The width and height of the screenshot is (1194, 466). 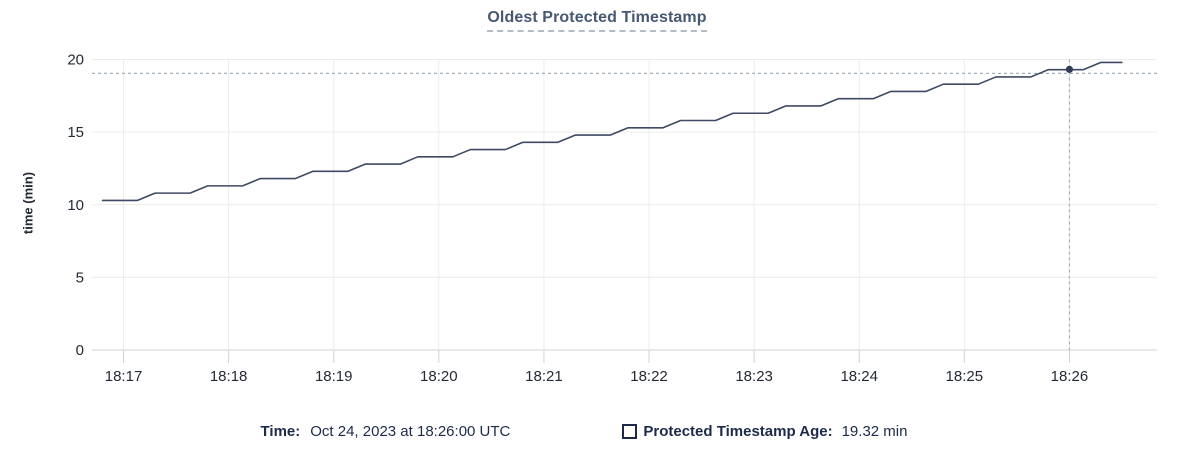 What do you see at coordinates (630, 431) in the screenshot?
I see `legend-series-swatch-icon` at bounding box center [630, 431].